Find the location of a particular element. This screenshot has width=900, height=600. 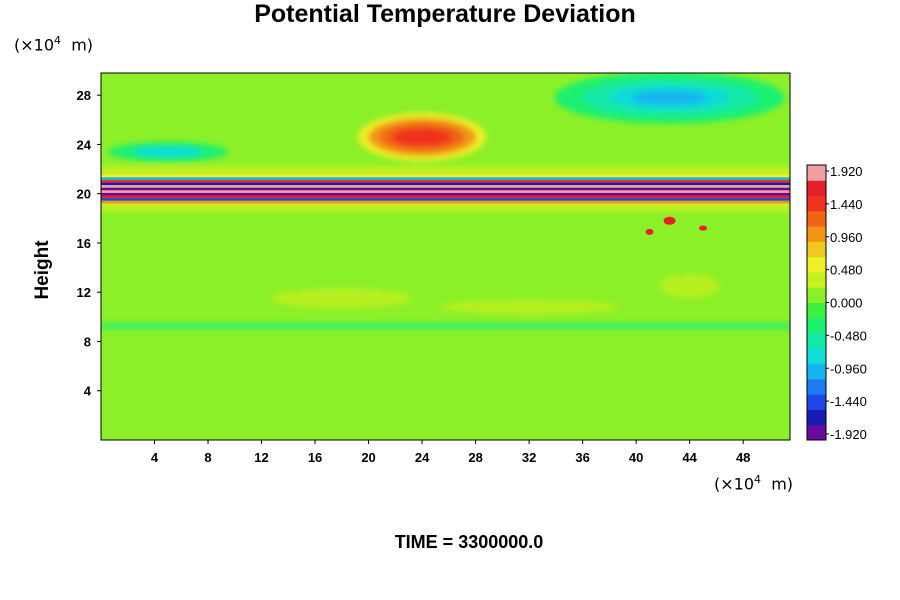

colorbar-label-6: -0.960 is located at coordinates (848, 368).